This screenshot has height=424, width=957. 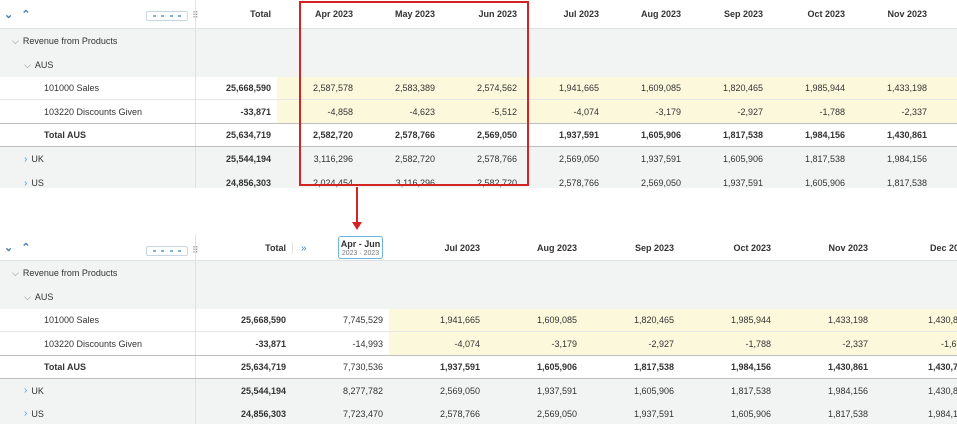 What do you see at coordinates (318, 88) in the screenshot?
I see `cell-value: 2,587,578` at bounding box center [318, 88].